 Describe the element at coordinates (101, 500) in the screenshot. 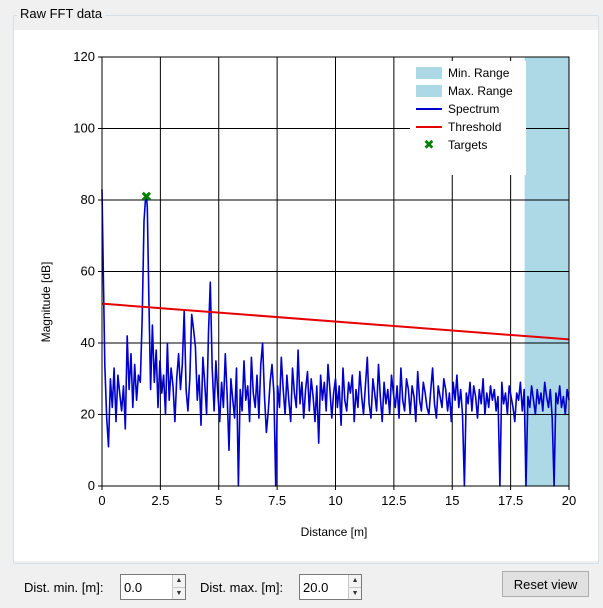

I see `x-tick-label: 0` at that location.